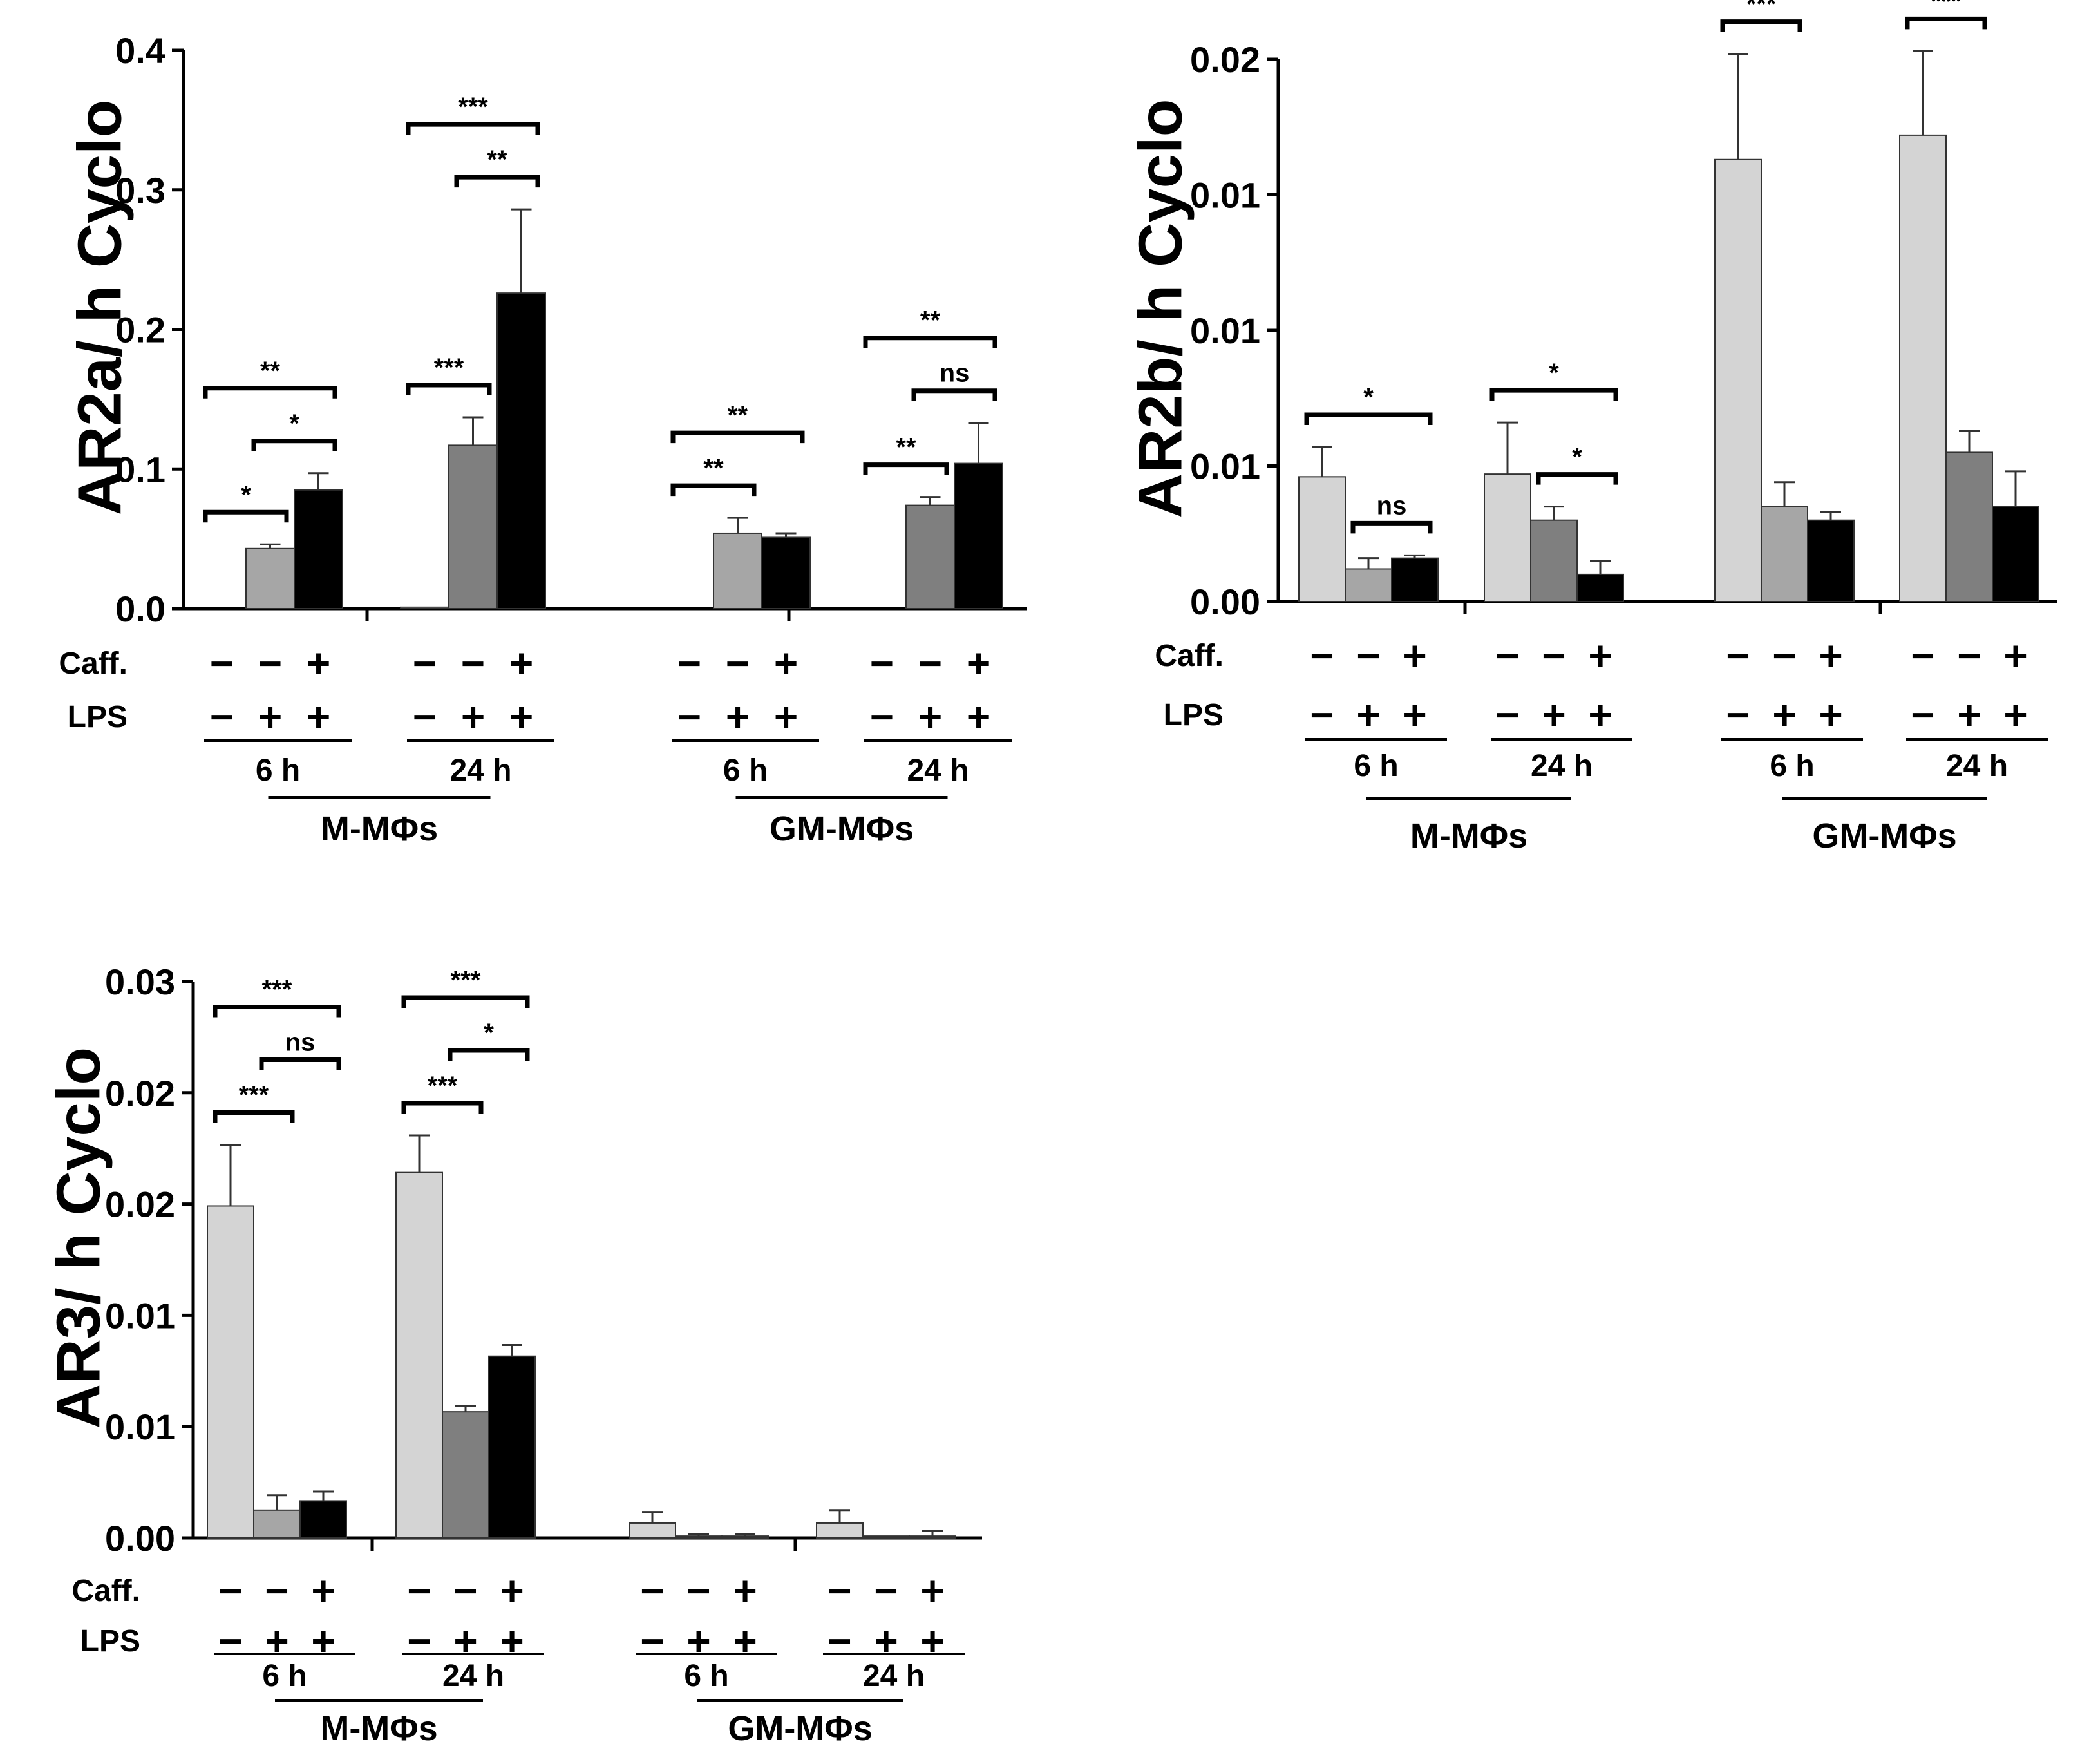 This screenshot has height=1764, width=2080. I want to click on y-tick-label: 0.0, so click(140, 609).